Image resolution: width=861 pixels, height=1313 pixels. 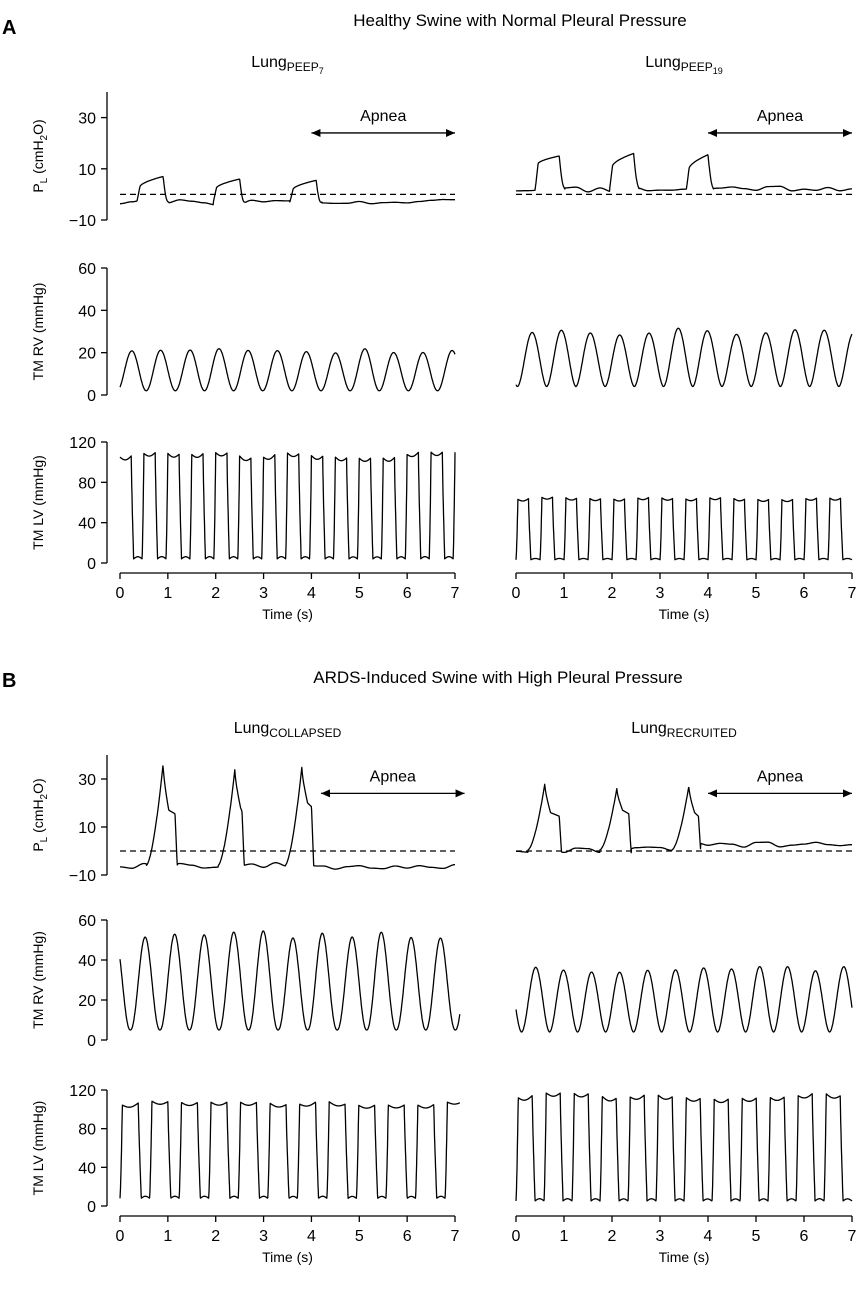 What do you see at coordinates (756, 1236) in the screenshot?
I see `chart3-x-tick-label-5: 5` at bounding box center [756, 1236].